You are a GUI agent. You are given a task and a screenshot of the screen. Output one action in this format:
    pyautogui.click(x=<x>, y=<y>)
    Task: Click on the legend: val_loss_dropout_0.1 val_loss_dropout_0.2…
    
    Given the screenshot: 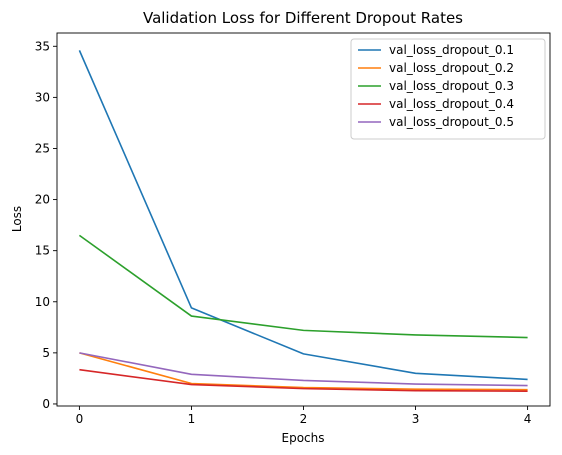 What is the action you would take?
    pyautogui.click(x=448, y=89)
    